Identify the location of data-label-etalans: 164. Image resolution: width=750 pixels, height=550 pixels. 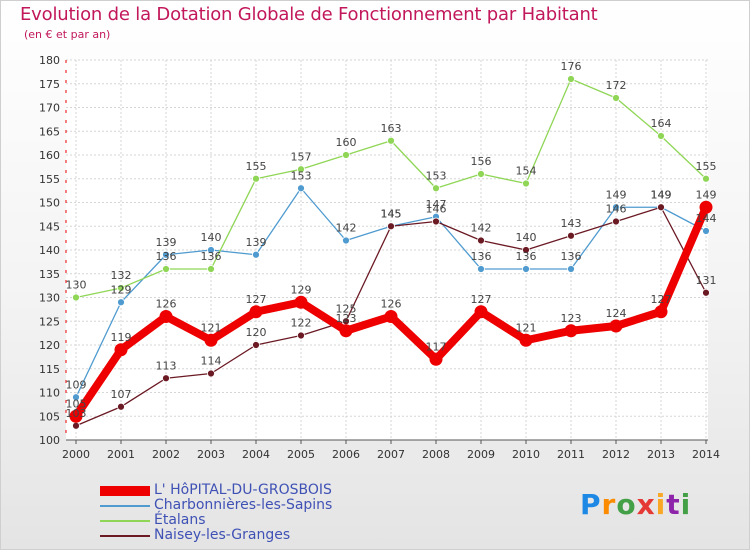
(661, 123).